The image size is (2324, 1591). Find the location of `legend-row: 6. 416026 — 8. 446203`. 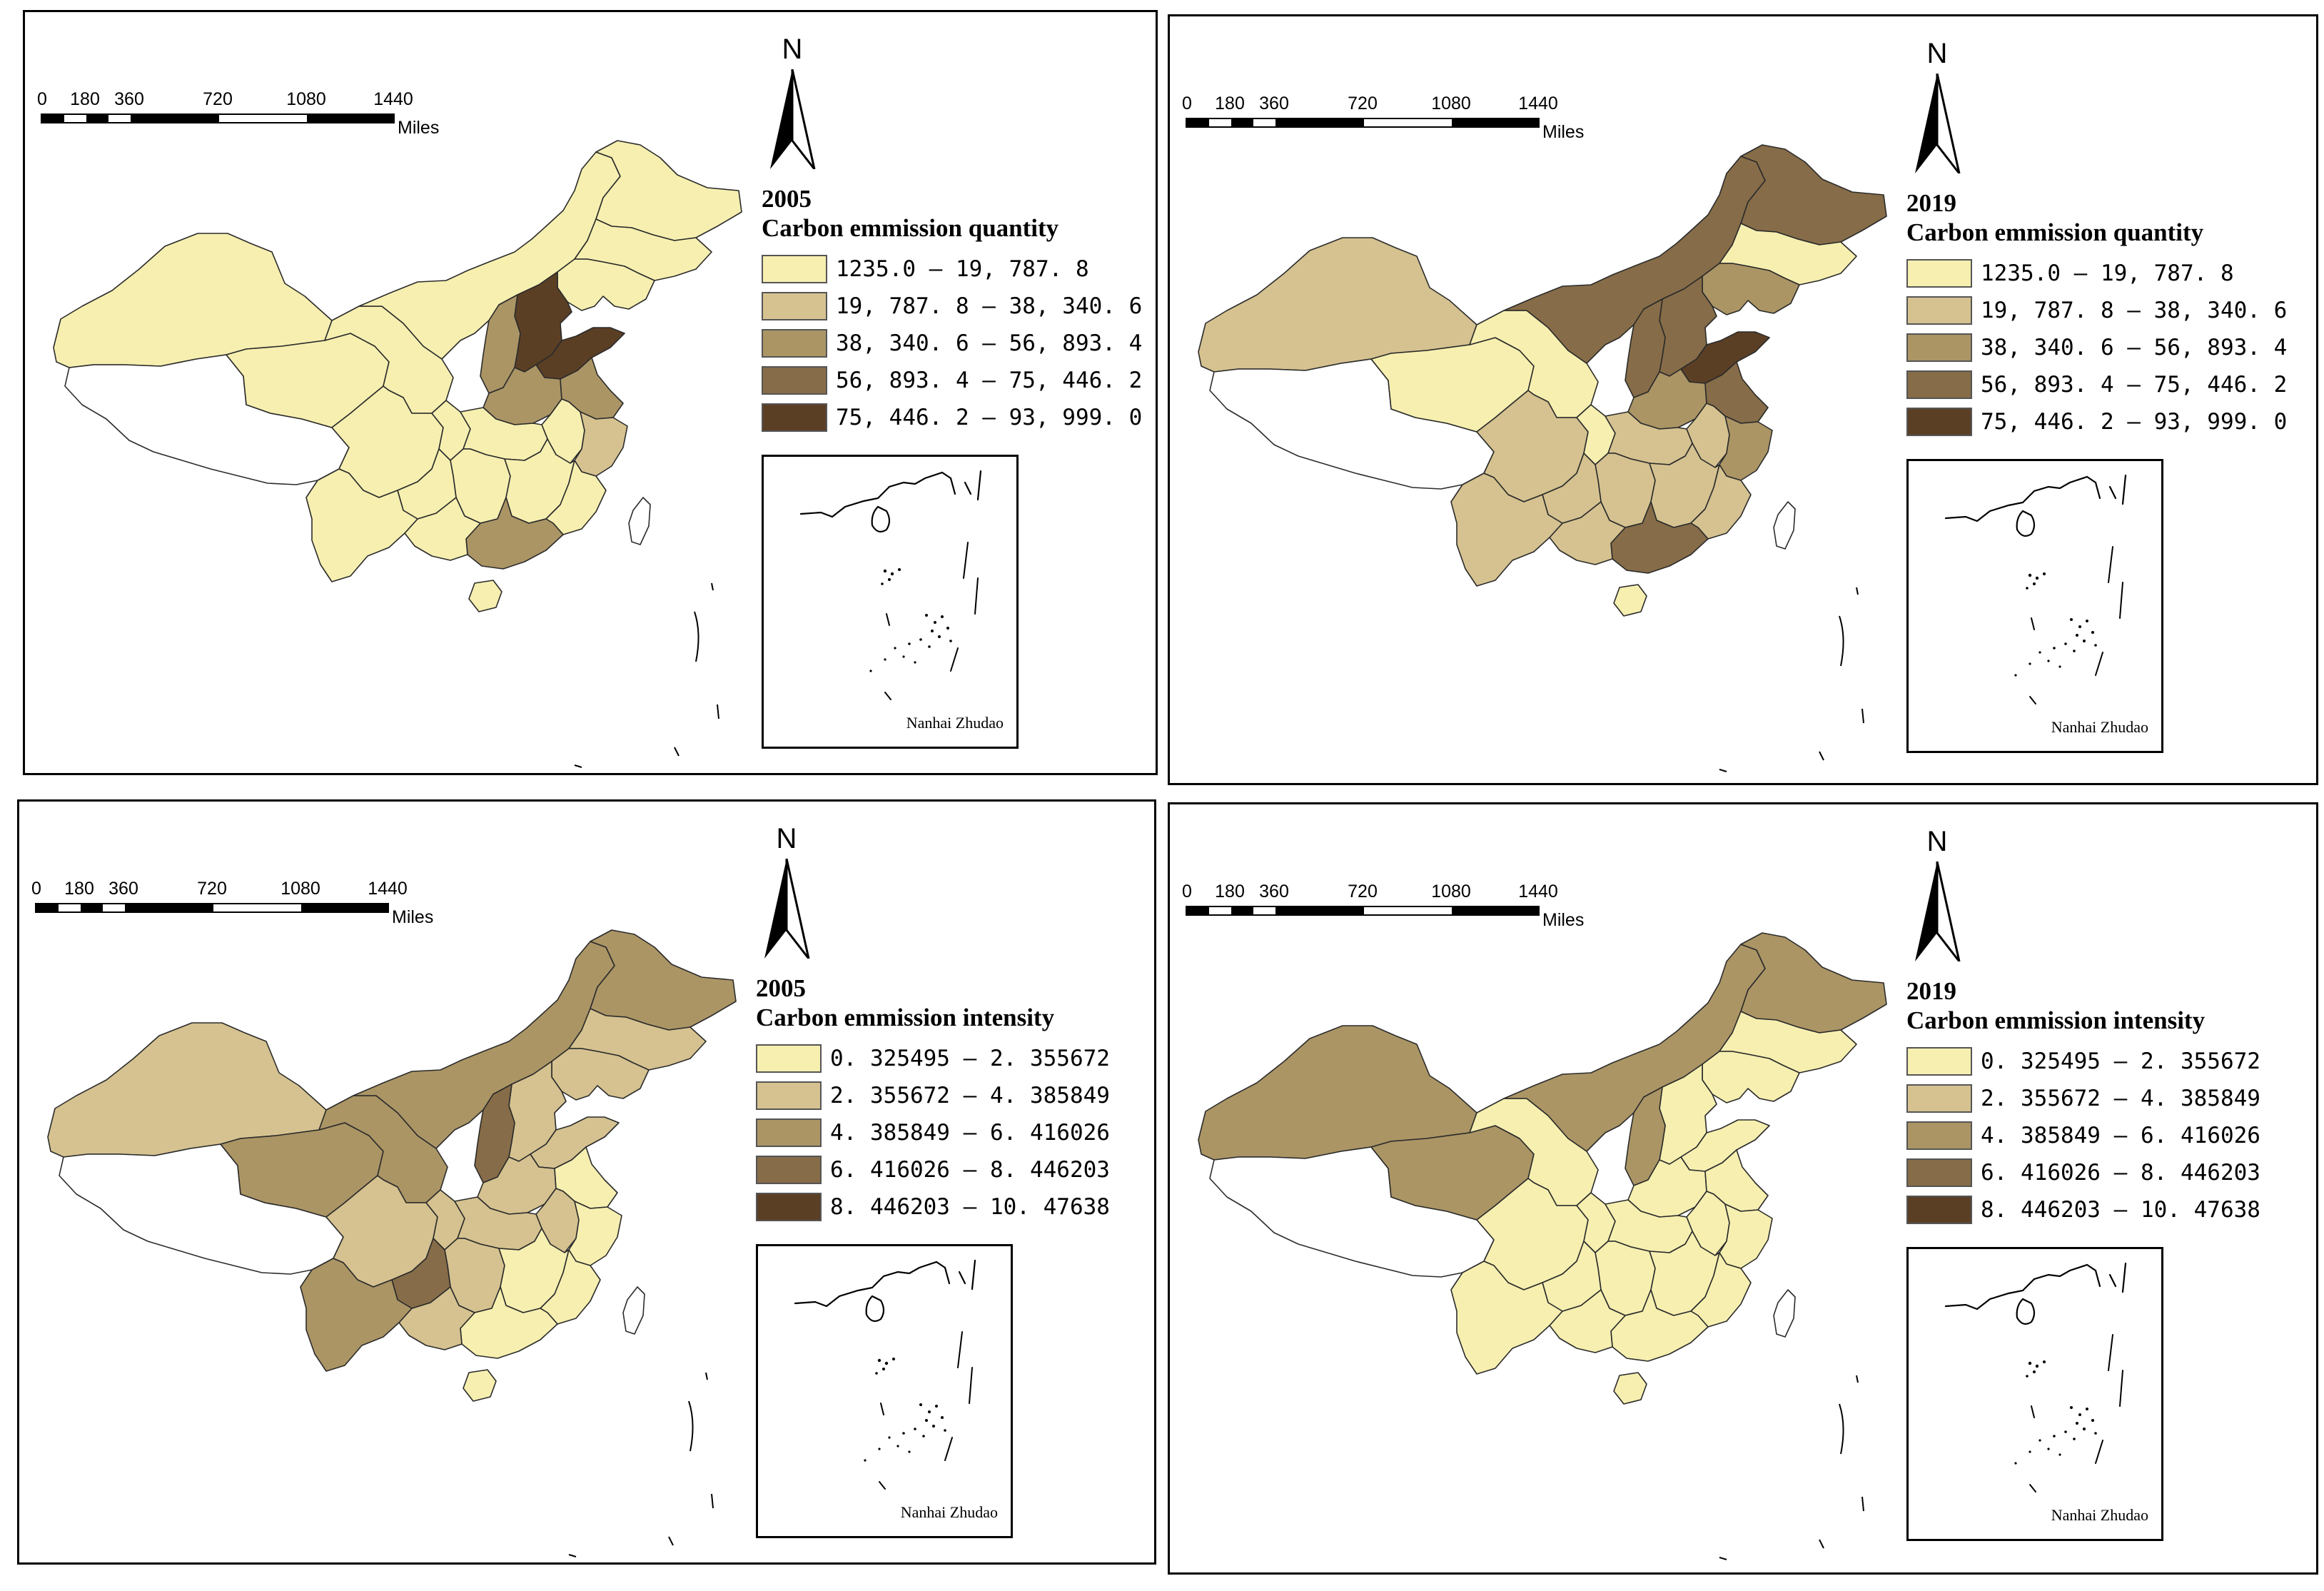

legend-row: 6. 416026 — 8. 446203 is located at coordinates (956, 1169).